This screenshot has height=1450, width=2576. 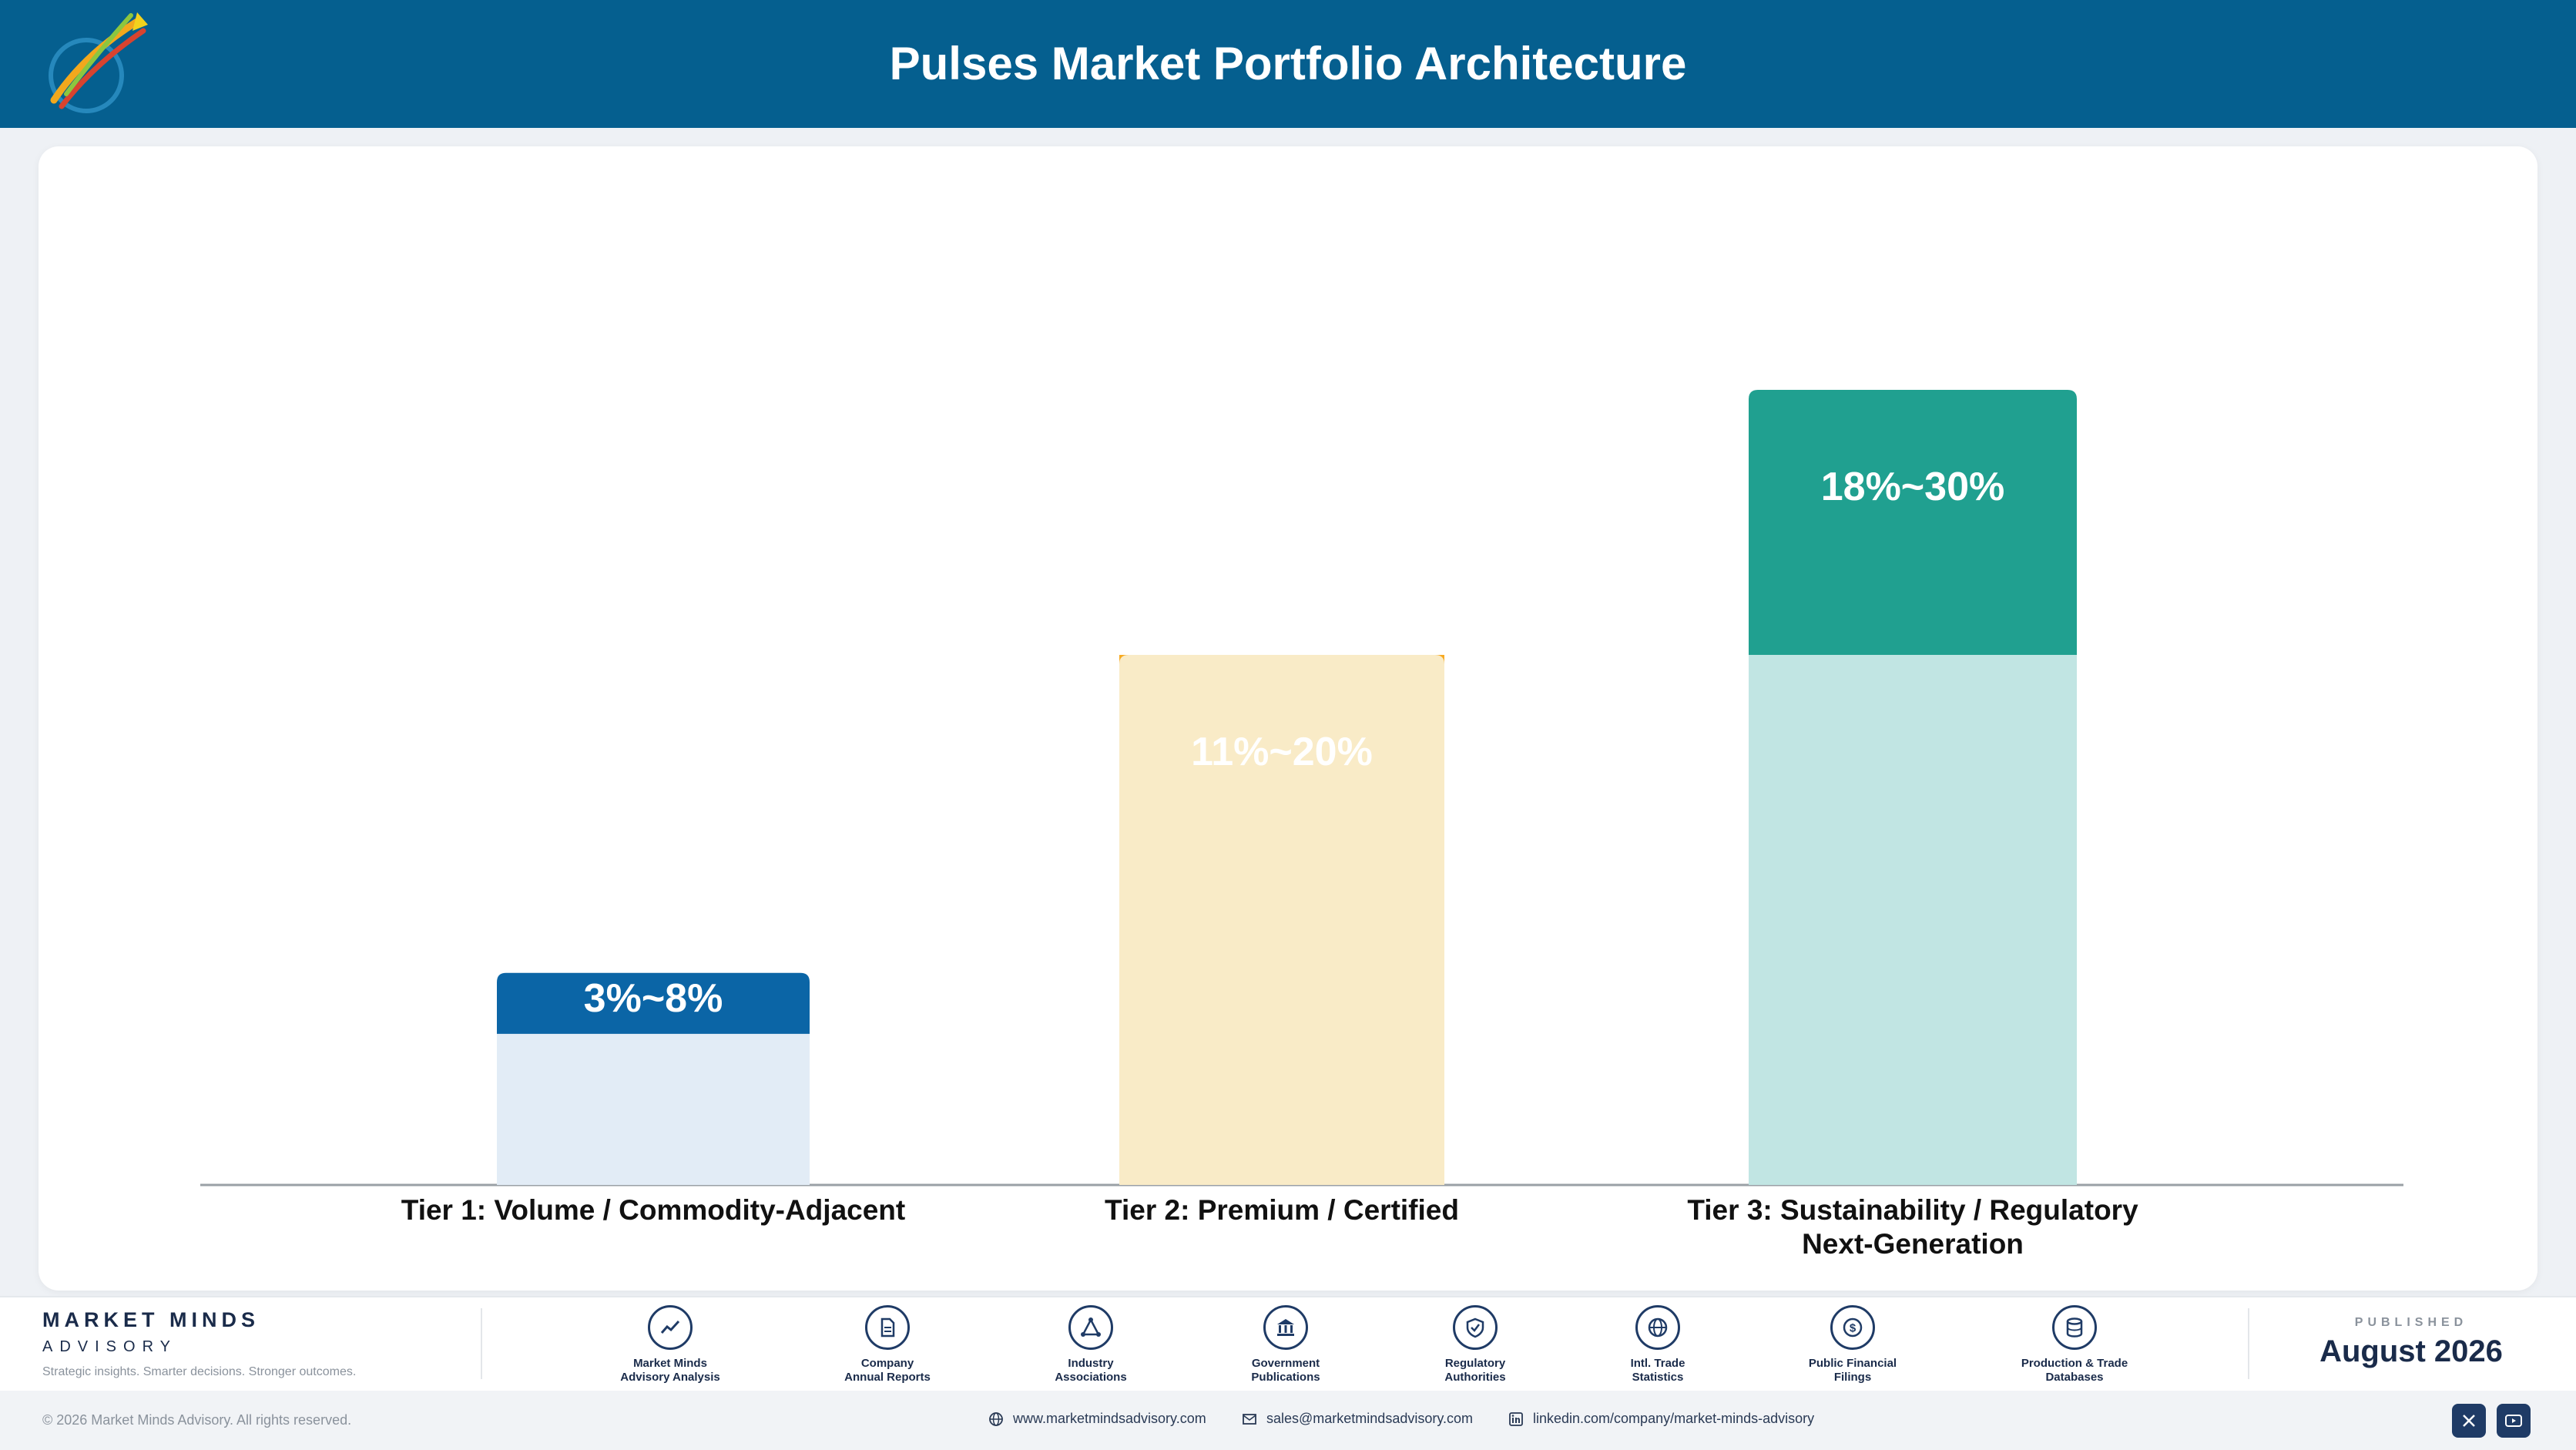 I want to click on source-intl-trade-statistics: Intl. Trade Statistics, so click(x=1658, y=1345).